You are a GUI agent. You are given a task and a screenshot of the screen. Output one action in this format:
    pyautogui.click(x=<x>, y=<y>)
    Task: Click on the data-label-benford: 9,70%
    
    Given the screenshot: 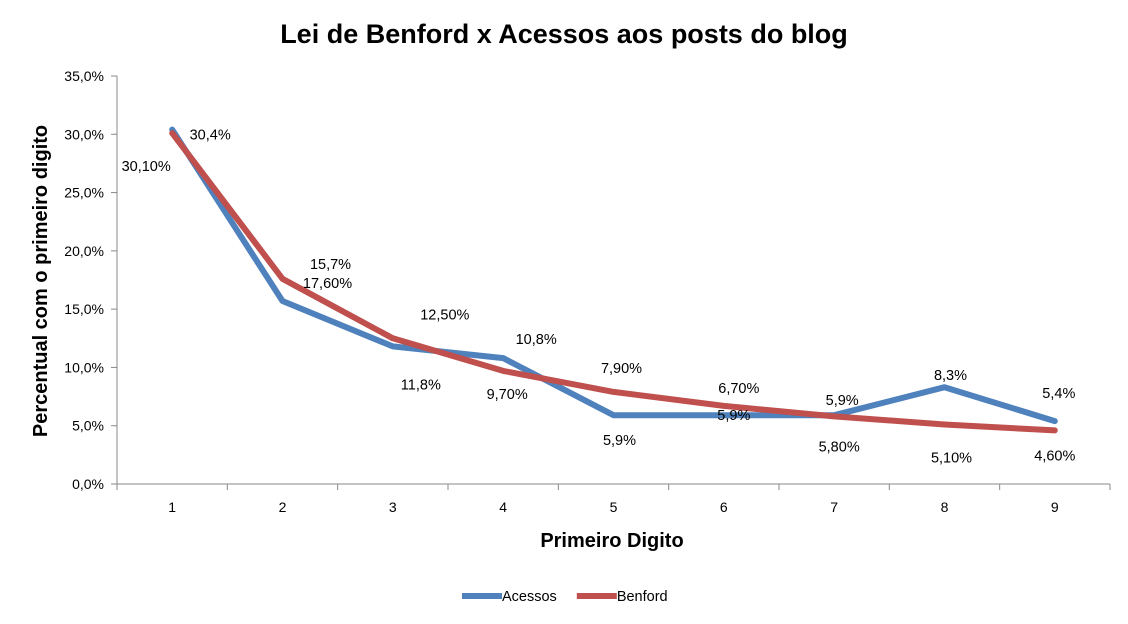 What is the action you would take?
    pyautogui.click(x=507, y=395)
    